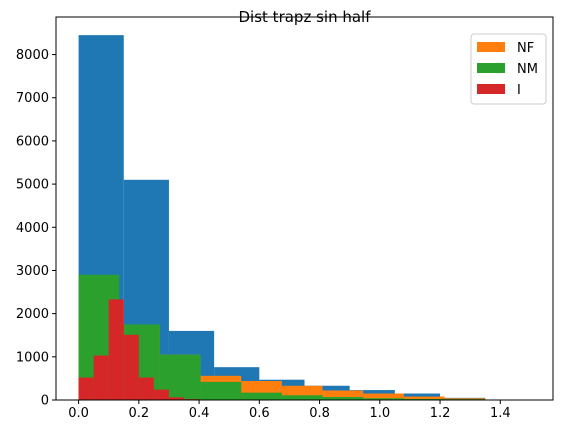  What do you see at coordinates (527, 69) in the screenshot?
I see `legend-label-nm: NM` at bounding box center [527, 69].